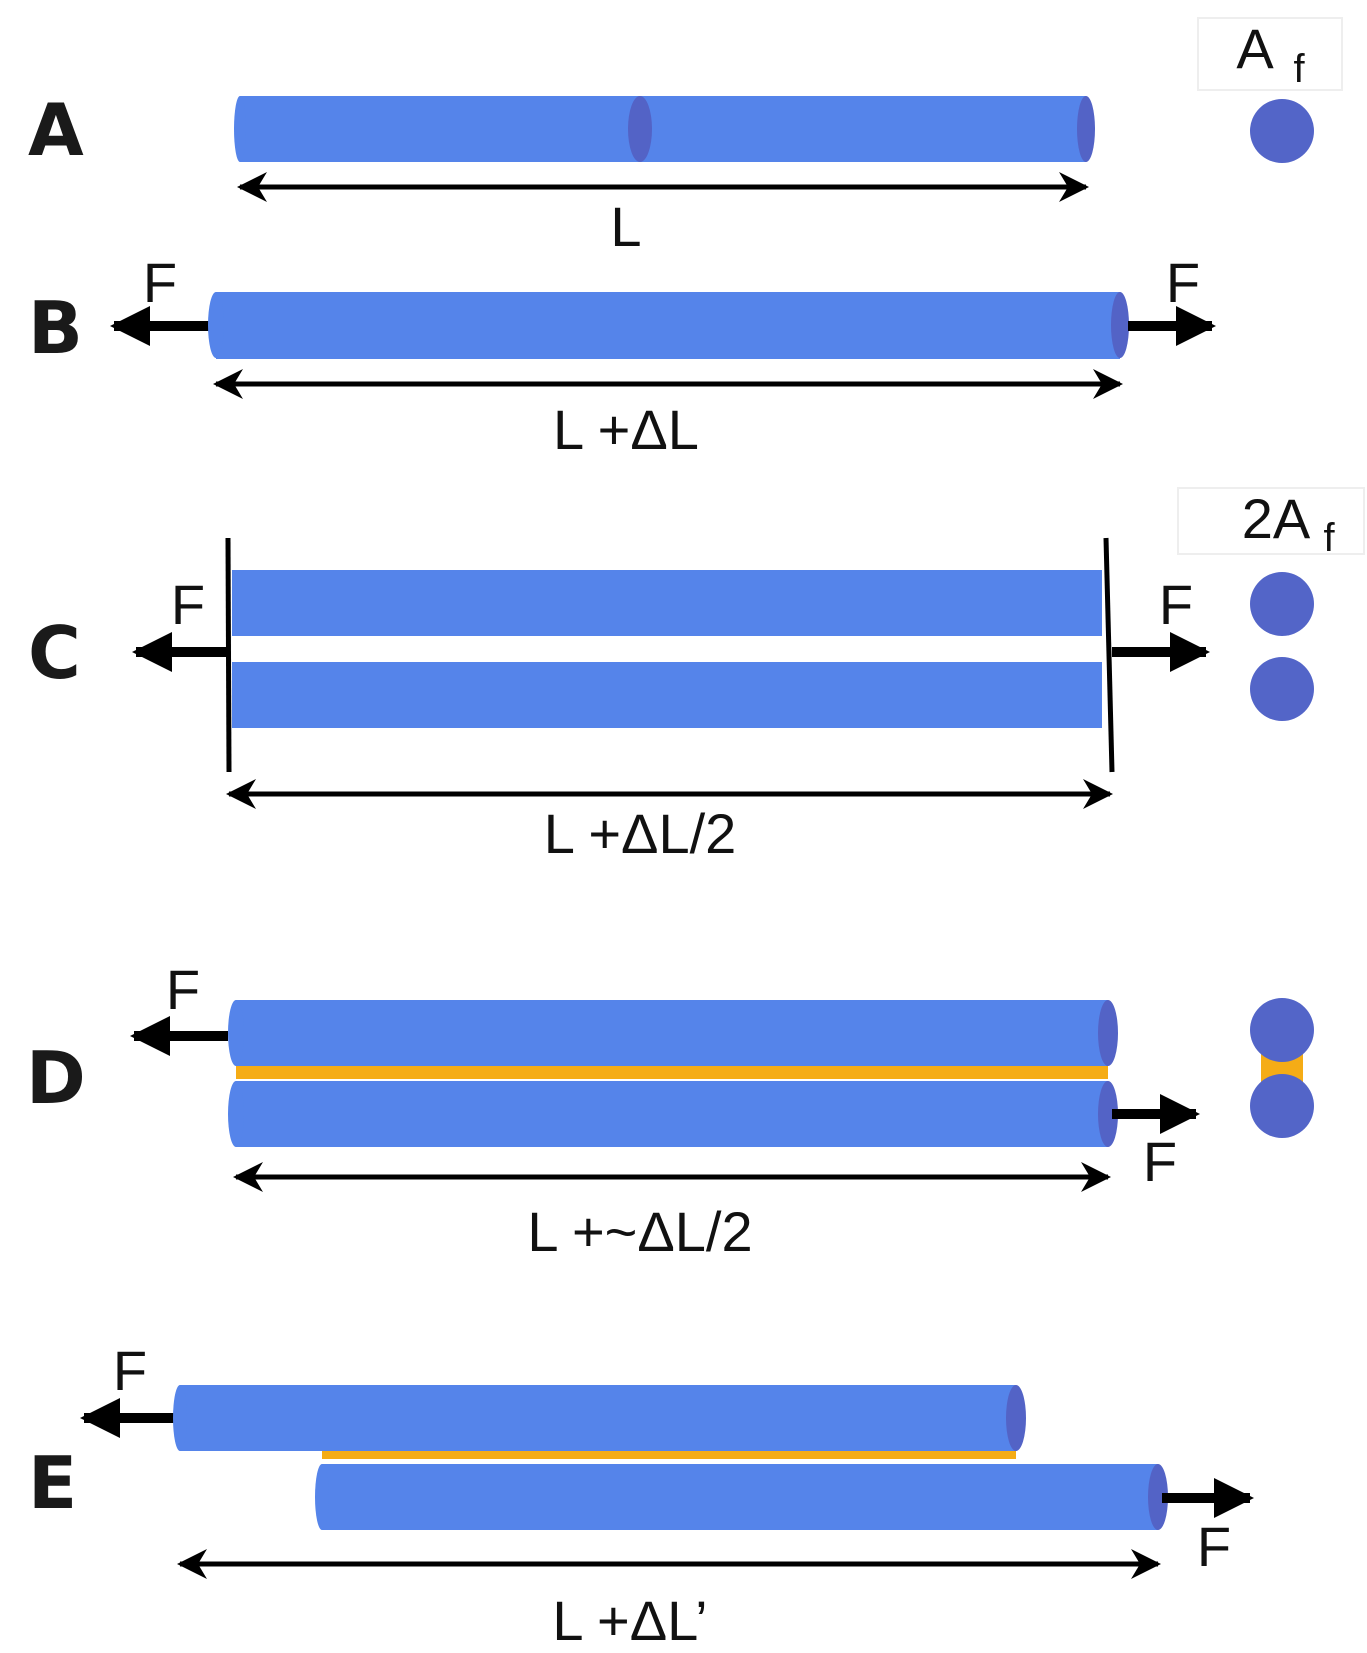 This screenshot has width=1367, height=1653. I want to click on panel-b: B F F L +ΔL, so click(622, 356).